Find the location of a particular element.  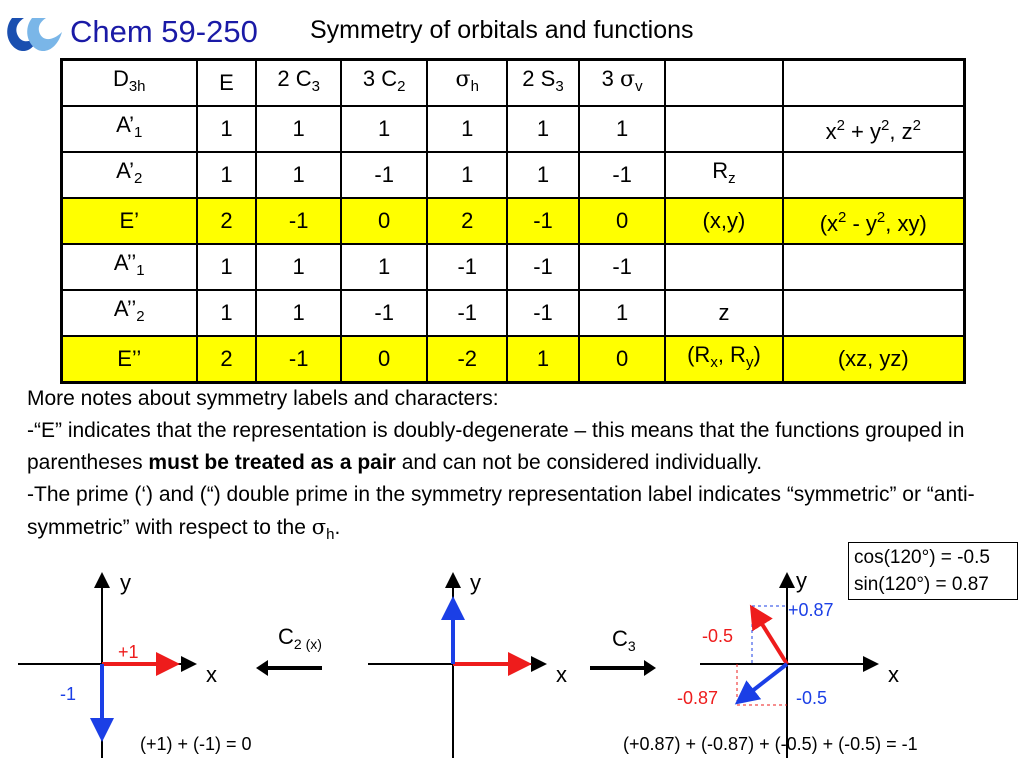

quadratic-functions: (x2 - y2, xy) is located at coordinates (873, 221).